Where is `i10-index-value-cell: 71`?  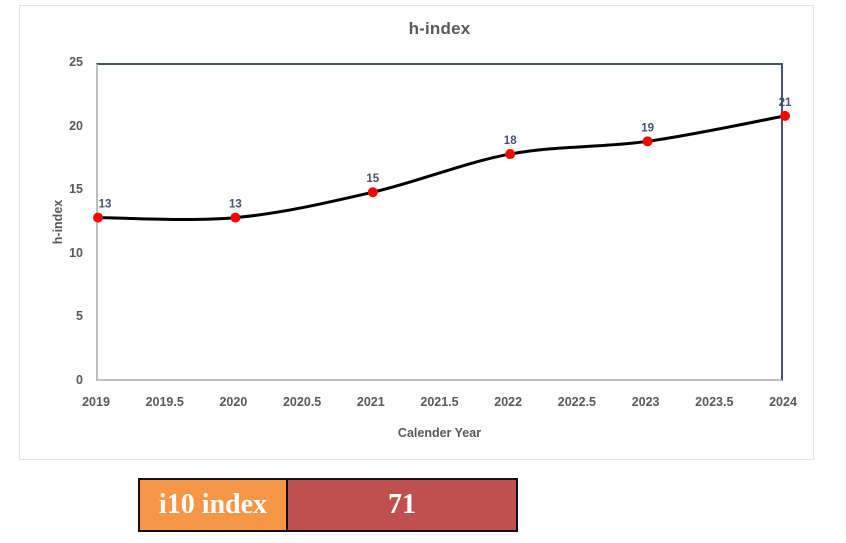 i10-index-value-cell: 71 is located at coordinates (402, 505).